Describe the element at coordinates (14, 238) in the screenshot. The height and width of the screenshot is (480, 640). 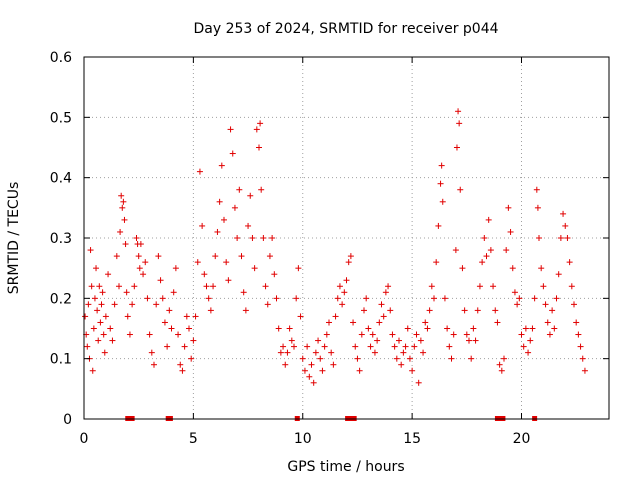
I see `y-axis-label: SRMTID / TECUs` at that location.